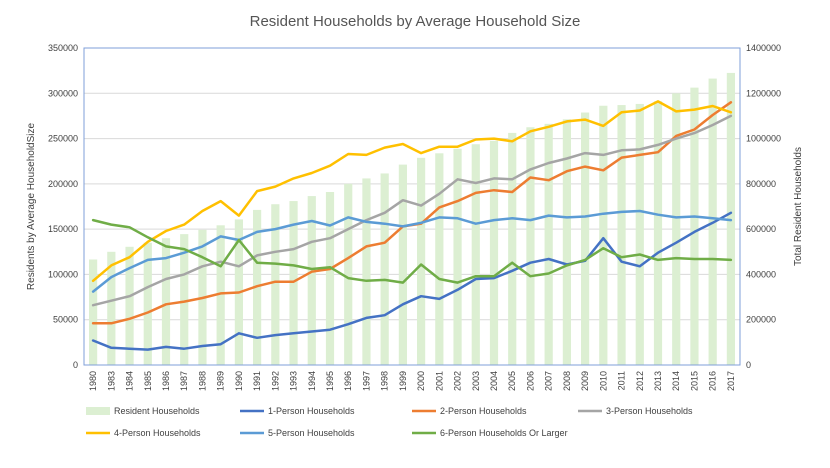 The height and width of the screenshot is (468, 830). Describe the element at coordinates (676, 381) in the screenshot. I see `x-tick-label: 2014` at that location.